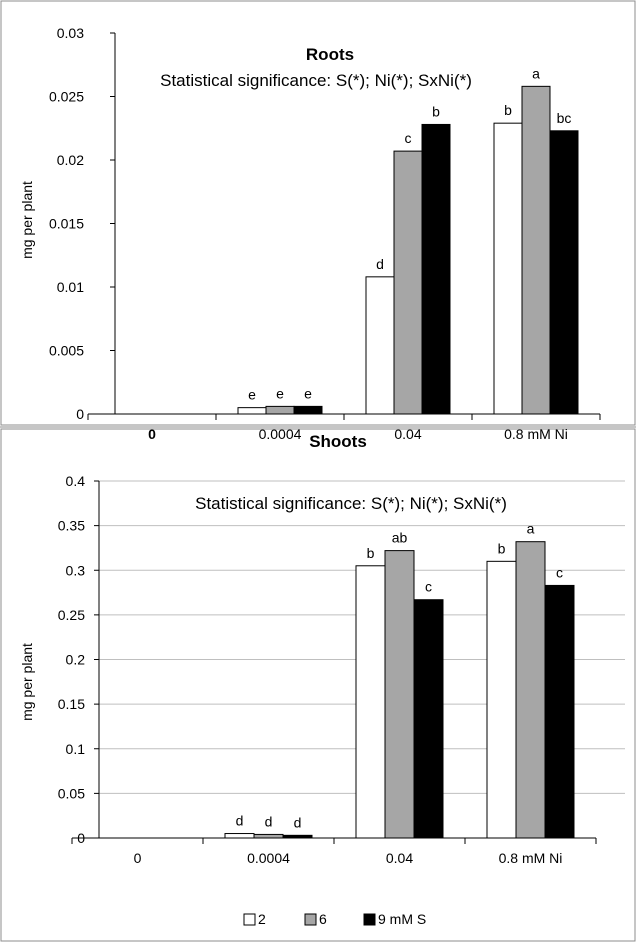 The height and width of the screenshot is (942, 636). Describe the element at coordinates (76, 570) in the screenshot. I see `y-tick-label: 0.3` at that location.